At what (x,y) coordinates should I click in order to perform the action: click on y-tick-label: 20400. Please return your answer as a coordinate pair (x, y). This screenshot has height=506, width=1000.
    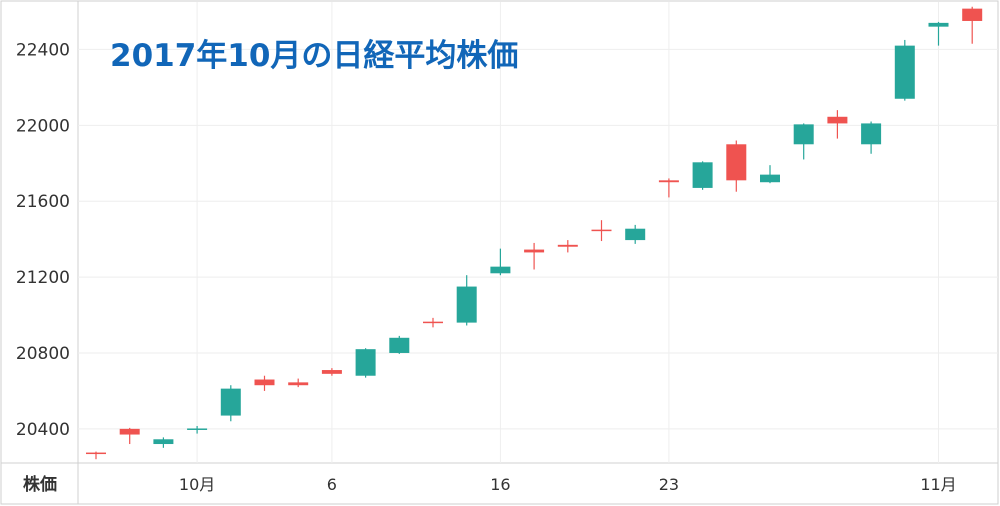
    Looking at the image, I should click on (43, 430).